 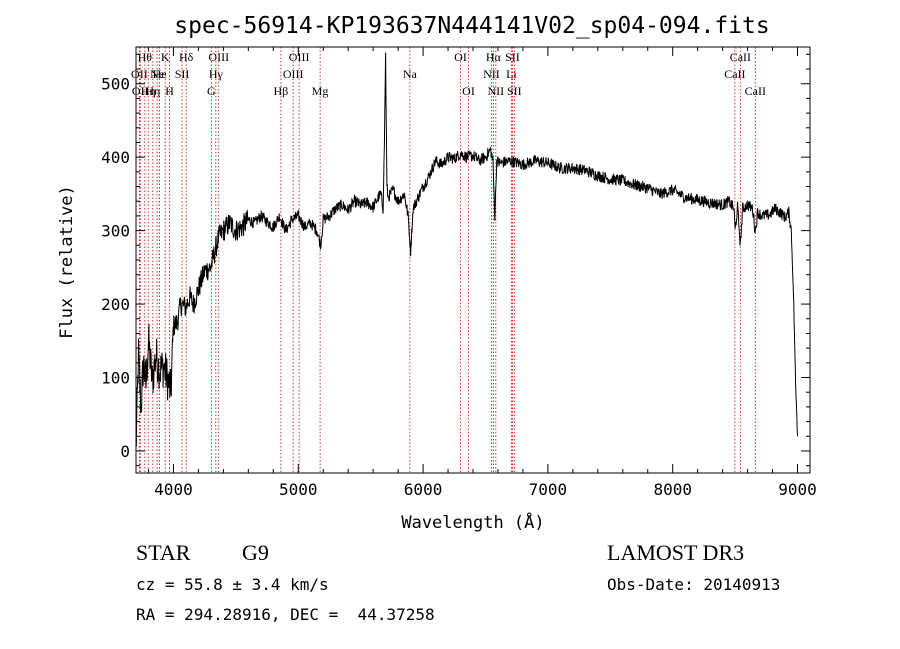 What do you see at coordinates (115, 304) in the screenshot?
I see `y-tick-label-2: 200` at bounding box center [115, 304].